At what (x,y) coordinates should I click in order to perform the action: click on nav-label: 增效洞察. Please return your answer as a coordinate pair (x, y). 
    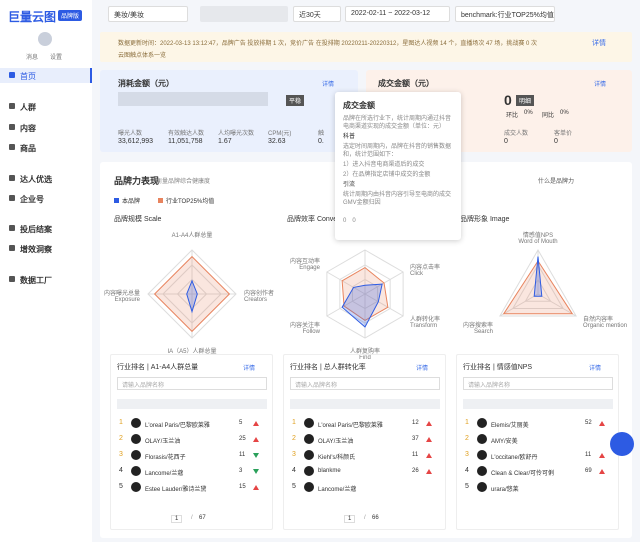
    Looking at the image, I should click on (36, 249).